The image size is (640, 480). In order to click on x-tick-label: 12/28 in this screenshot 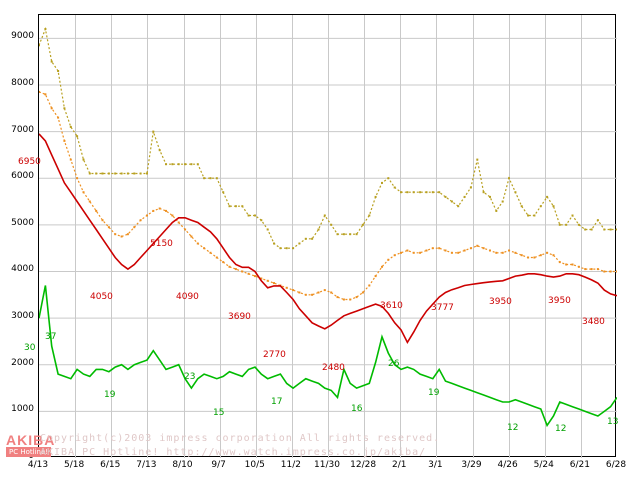, I will do `click(363, 465)`.